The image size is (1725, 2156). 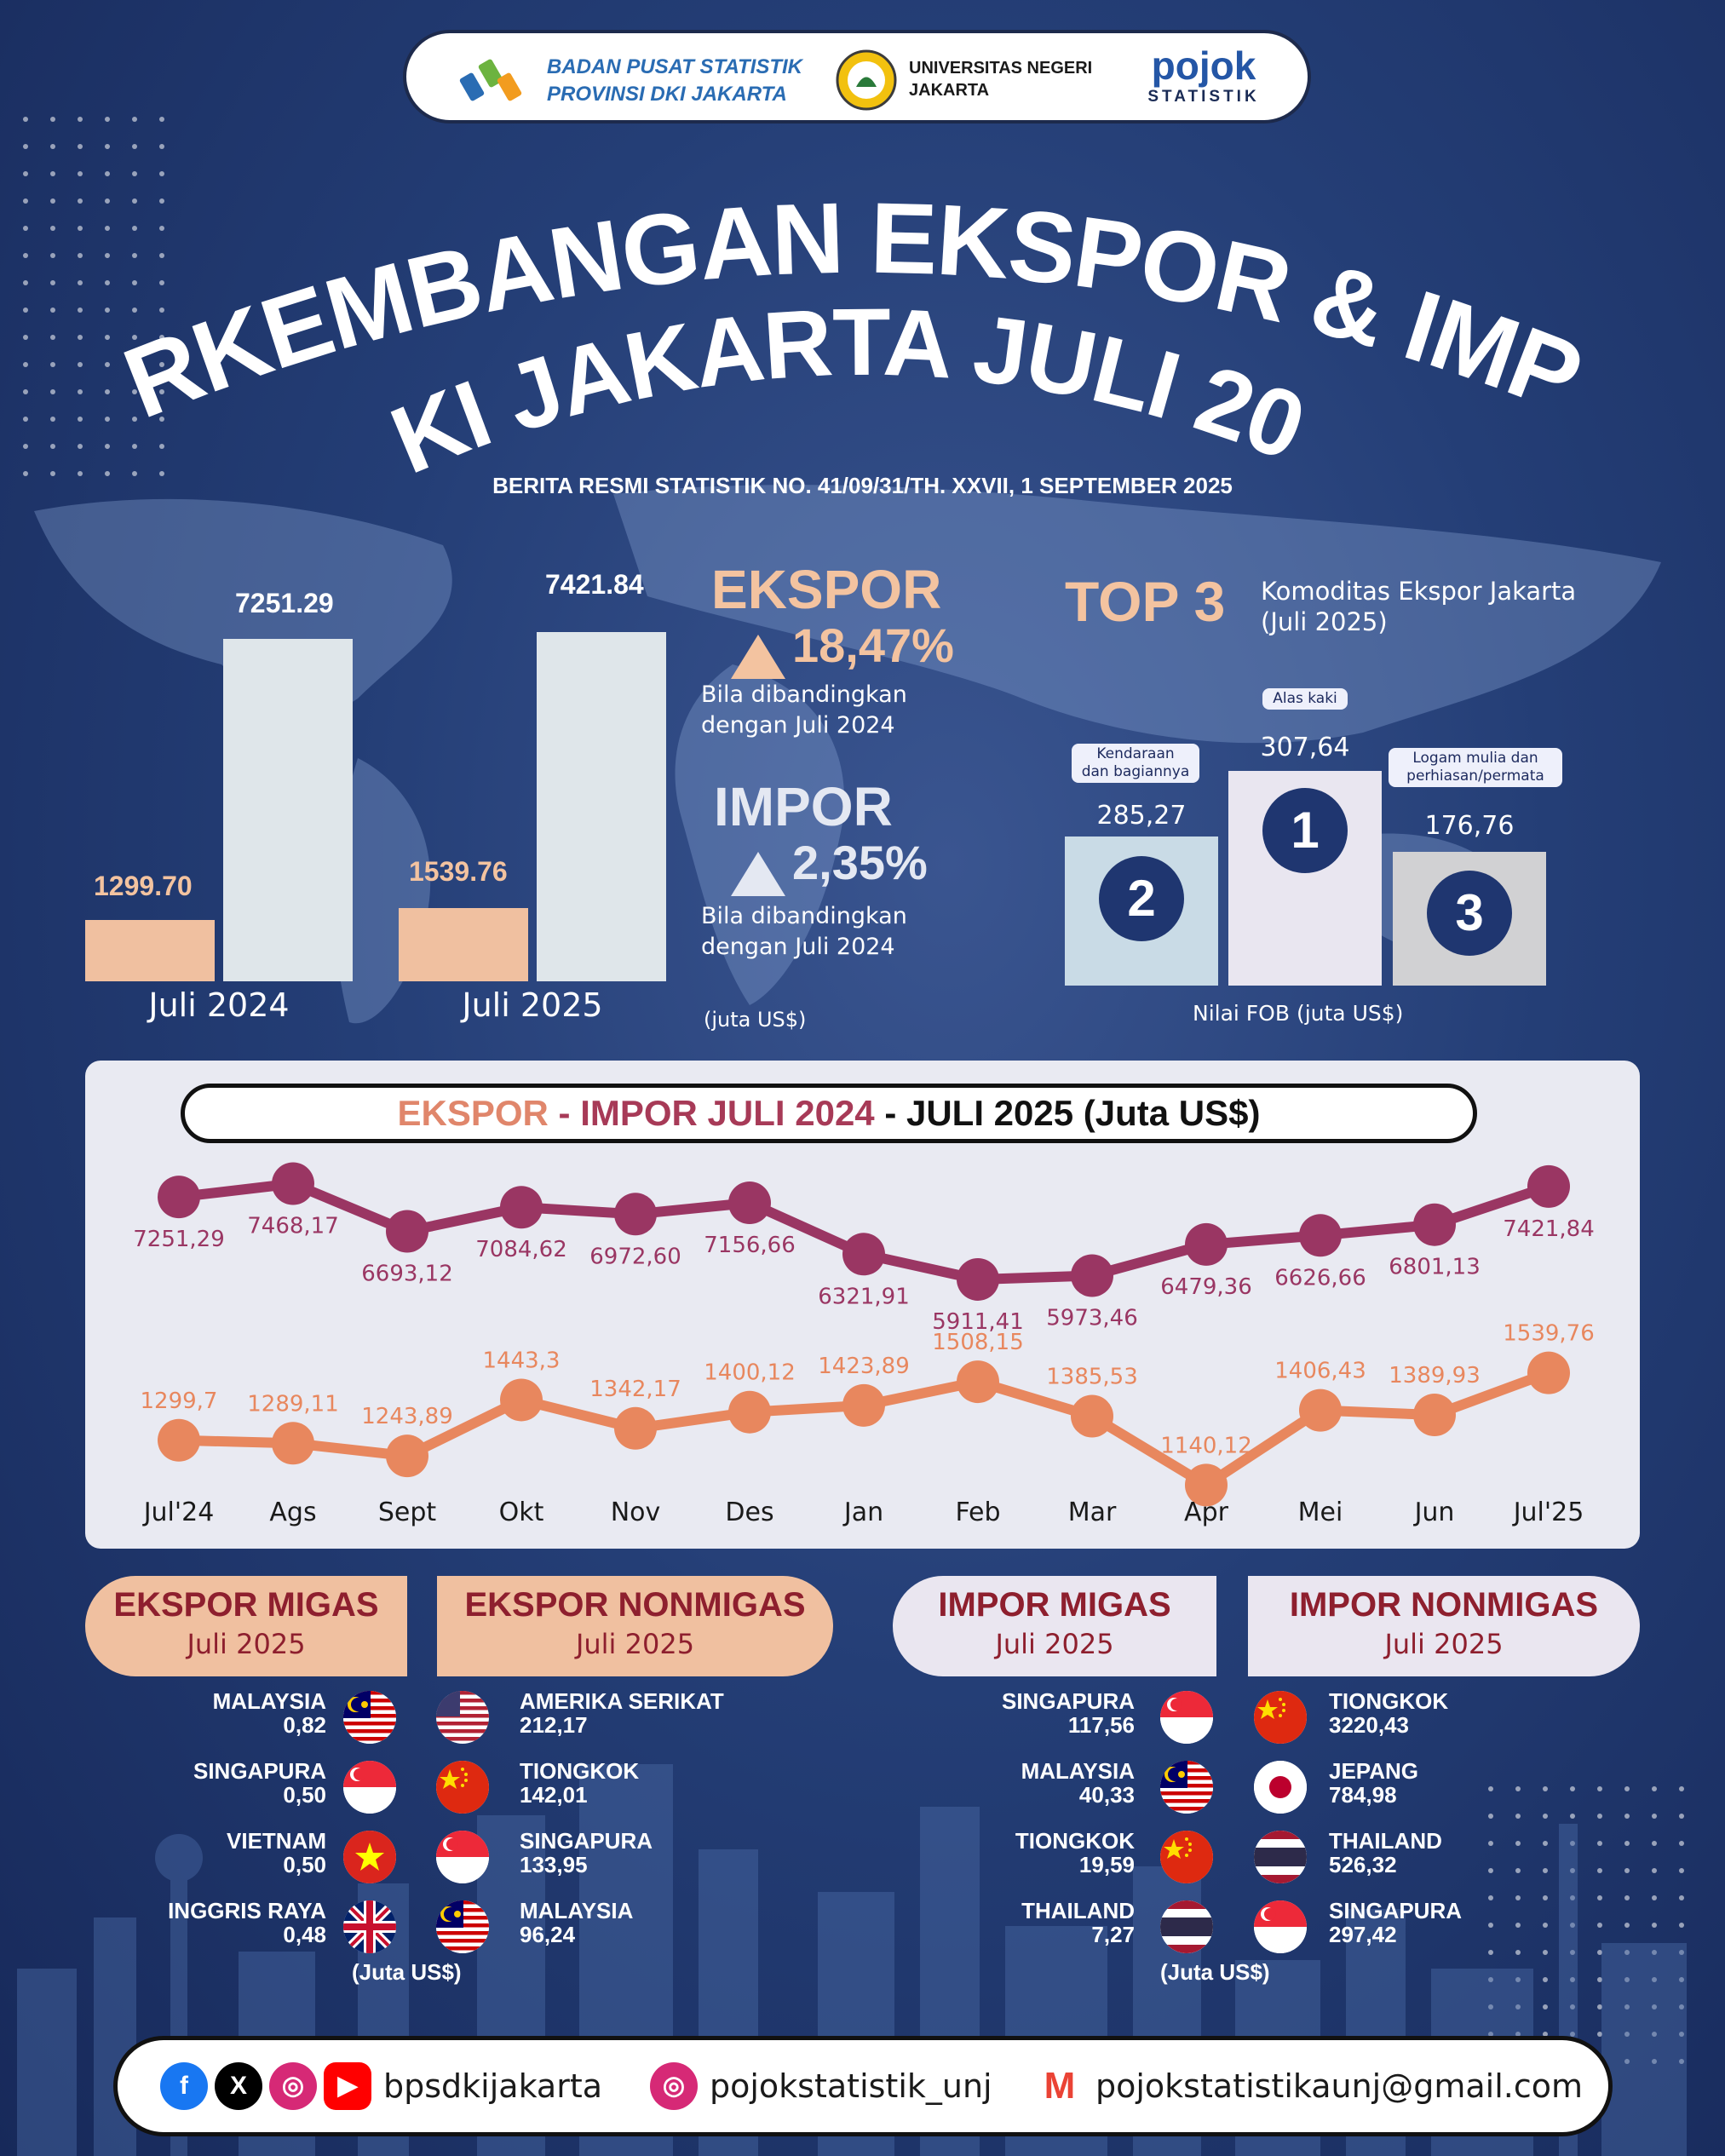 What do you see at coordinates (1146, 601) in the screenshot?
I see `top3-title: TOP 3` at bounding box center [1146, 601].